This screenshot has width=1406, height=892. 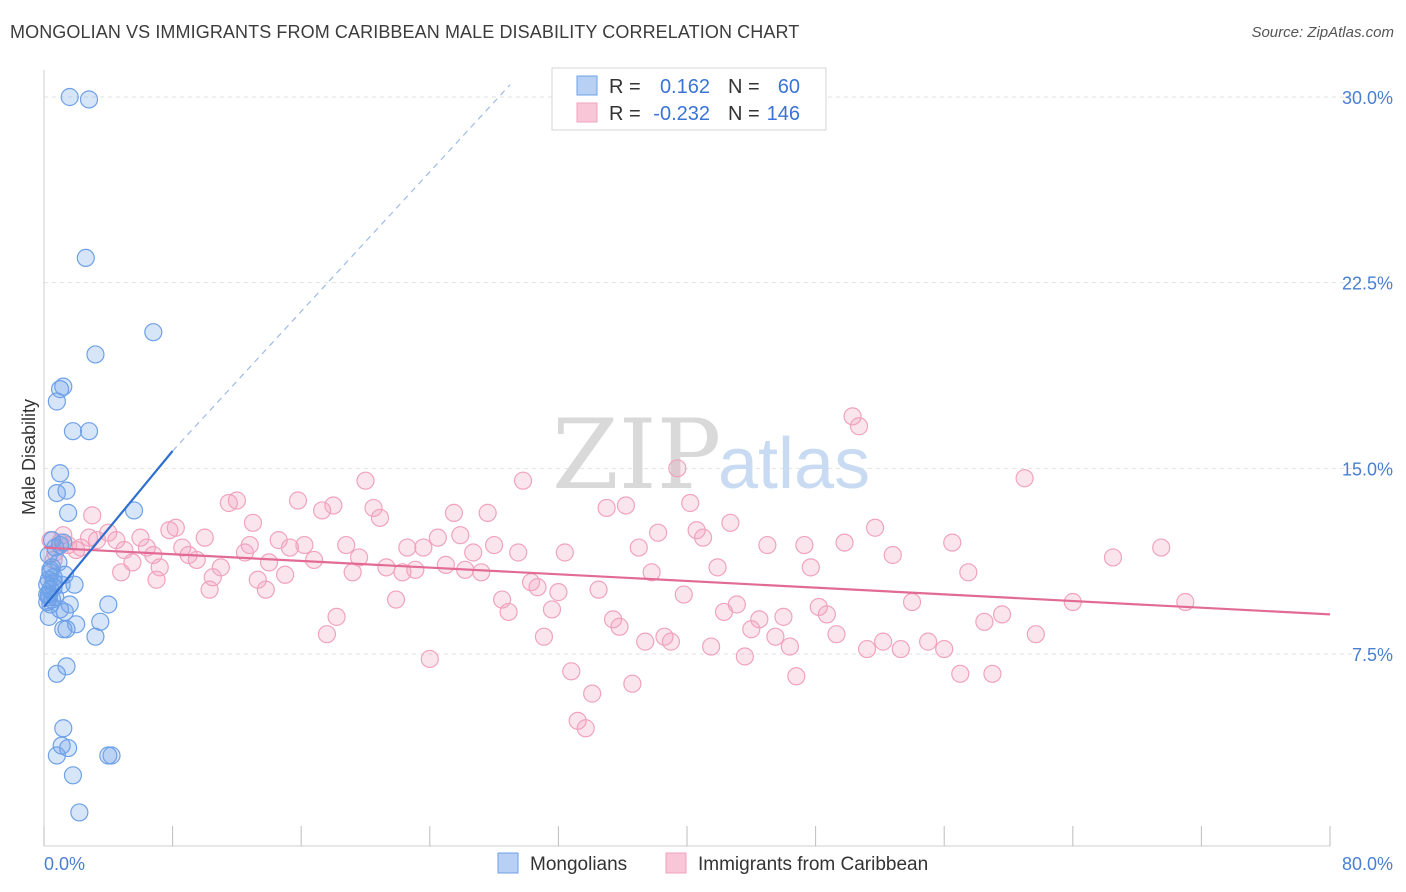 I want to click on watermark-atlas: atlas, so click(x=794, y=464).